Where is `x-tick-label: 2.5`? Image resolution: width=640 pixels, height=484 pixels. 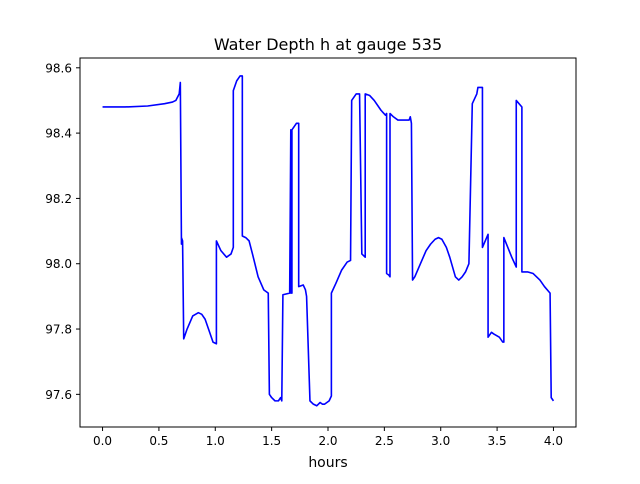 x-tick-label: 2.5 is located at coordinates (384, 441).